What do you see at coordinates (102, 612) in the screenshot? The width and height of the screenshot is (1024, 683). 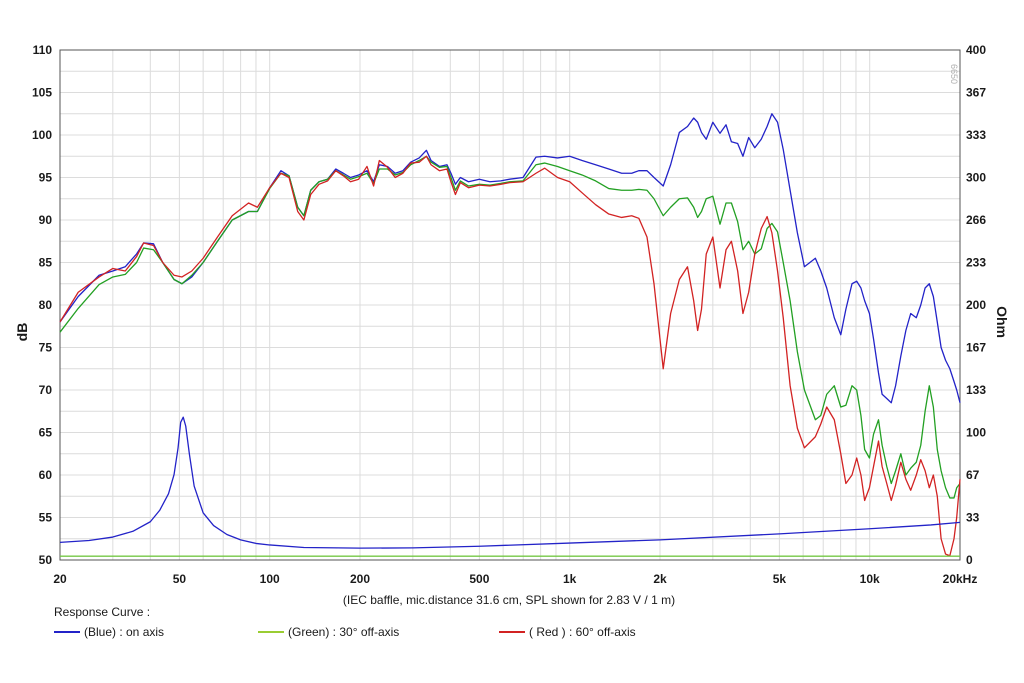 I see `legend-title: Response Curve :` at bounding box center [102, 612].